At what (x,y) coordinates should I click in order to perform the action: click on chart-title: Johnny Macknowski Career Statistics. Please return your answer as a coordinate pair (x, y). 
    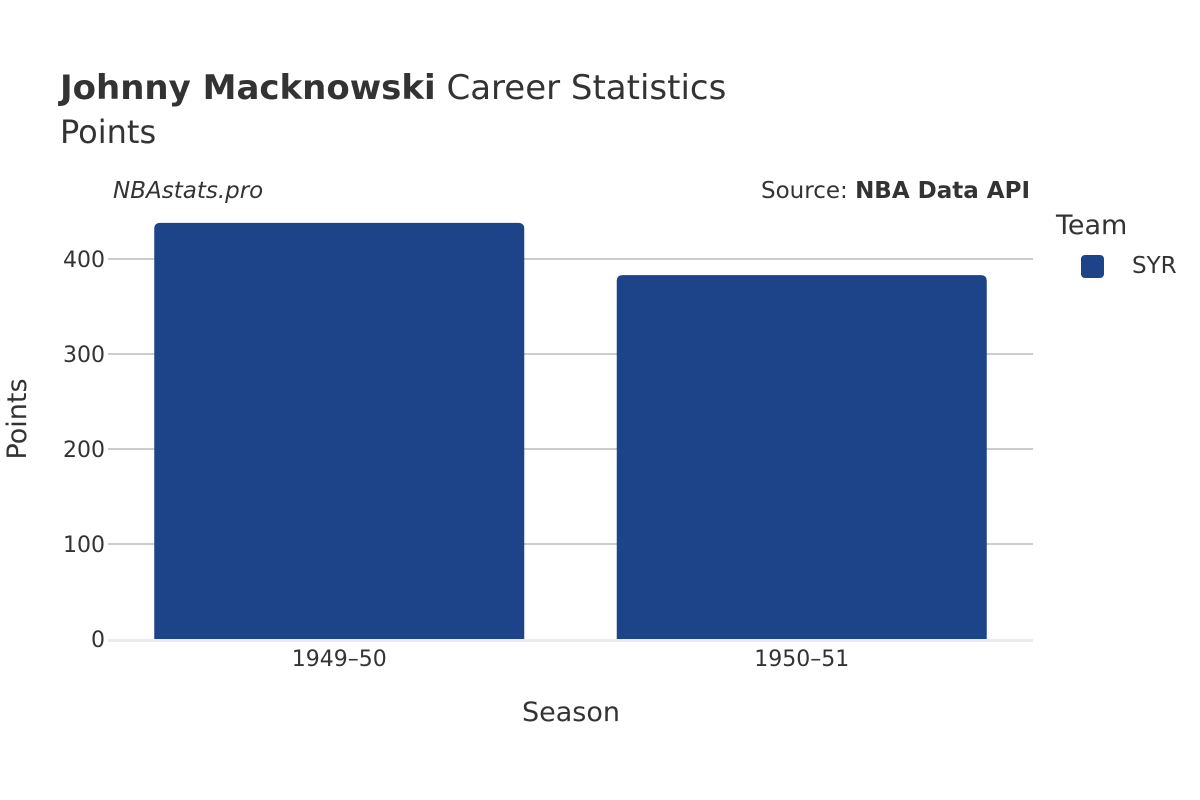
    Looking at the image, I should click on (393, 88).